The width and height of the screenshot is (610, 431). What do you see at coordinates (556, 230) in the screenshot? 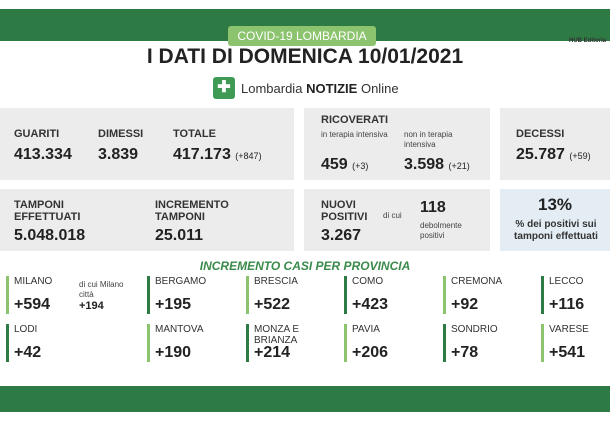
I see `percentuale-label: % dei positivi sui tamponi effettuati` at bounding box center [556, 230].